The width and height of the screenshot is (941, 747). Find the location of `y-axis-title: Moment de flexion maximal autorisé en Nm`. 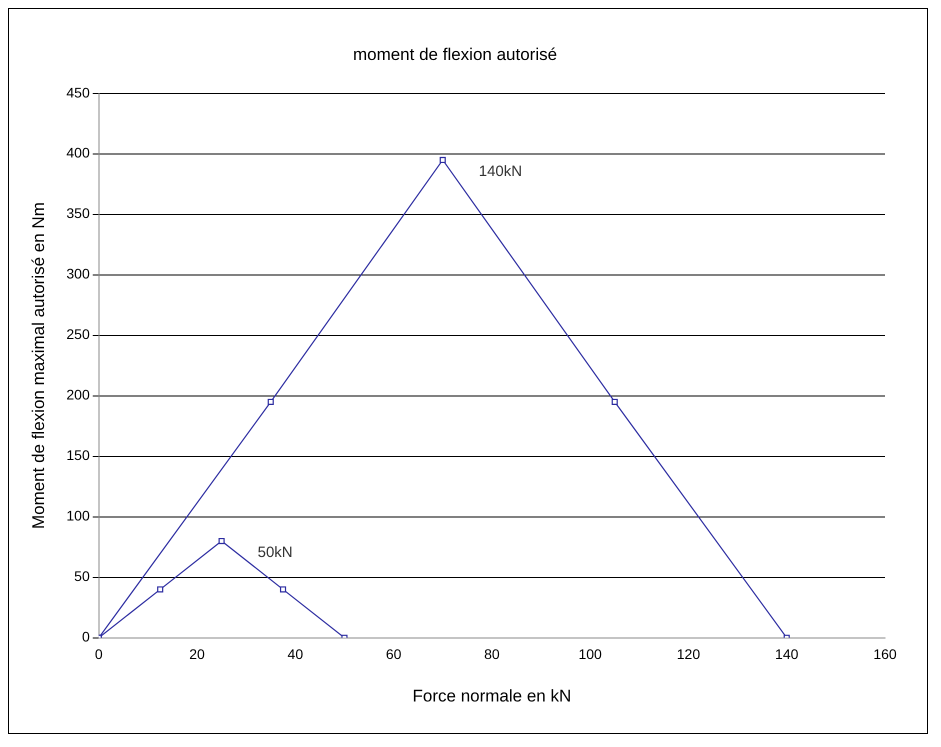

y-axis-title: Moment de flexion maximal autorisé en Nm is located at coordinates (38, 366).